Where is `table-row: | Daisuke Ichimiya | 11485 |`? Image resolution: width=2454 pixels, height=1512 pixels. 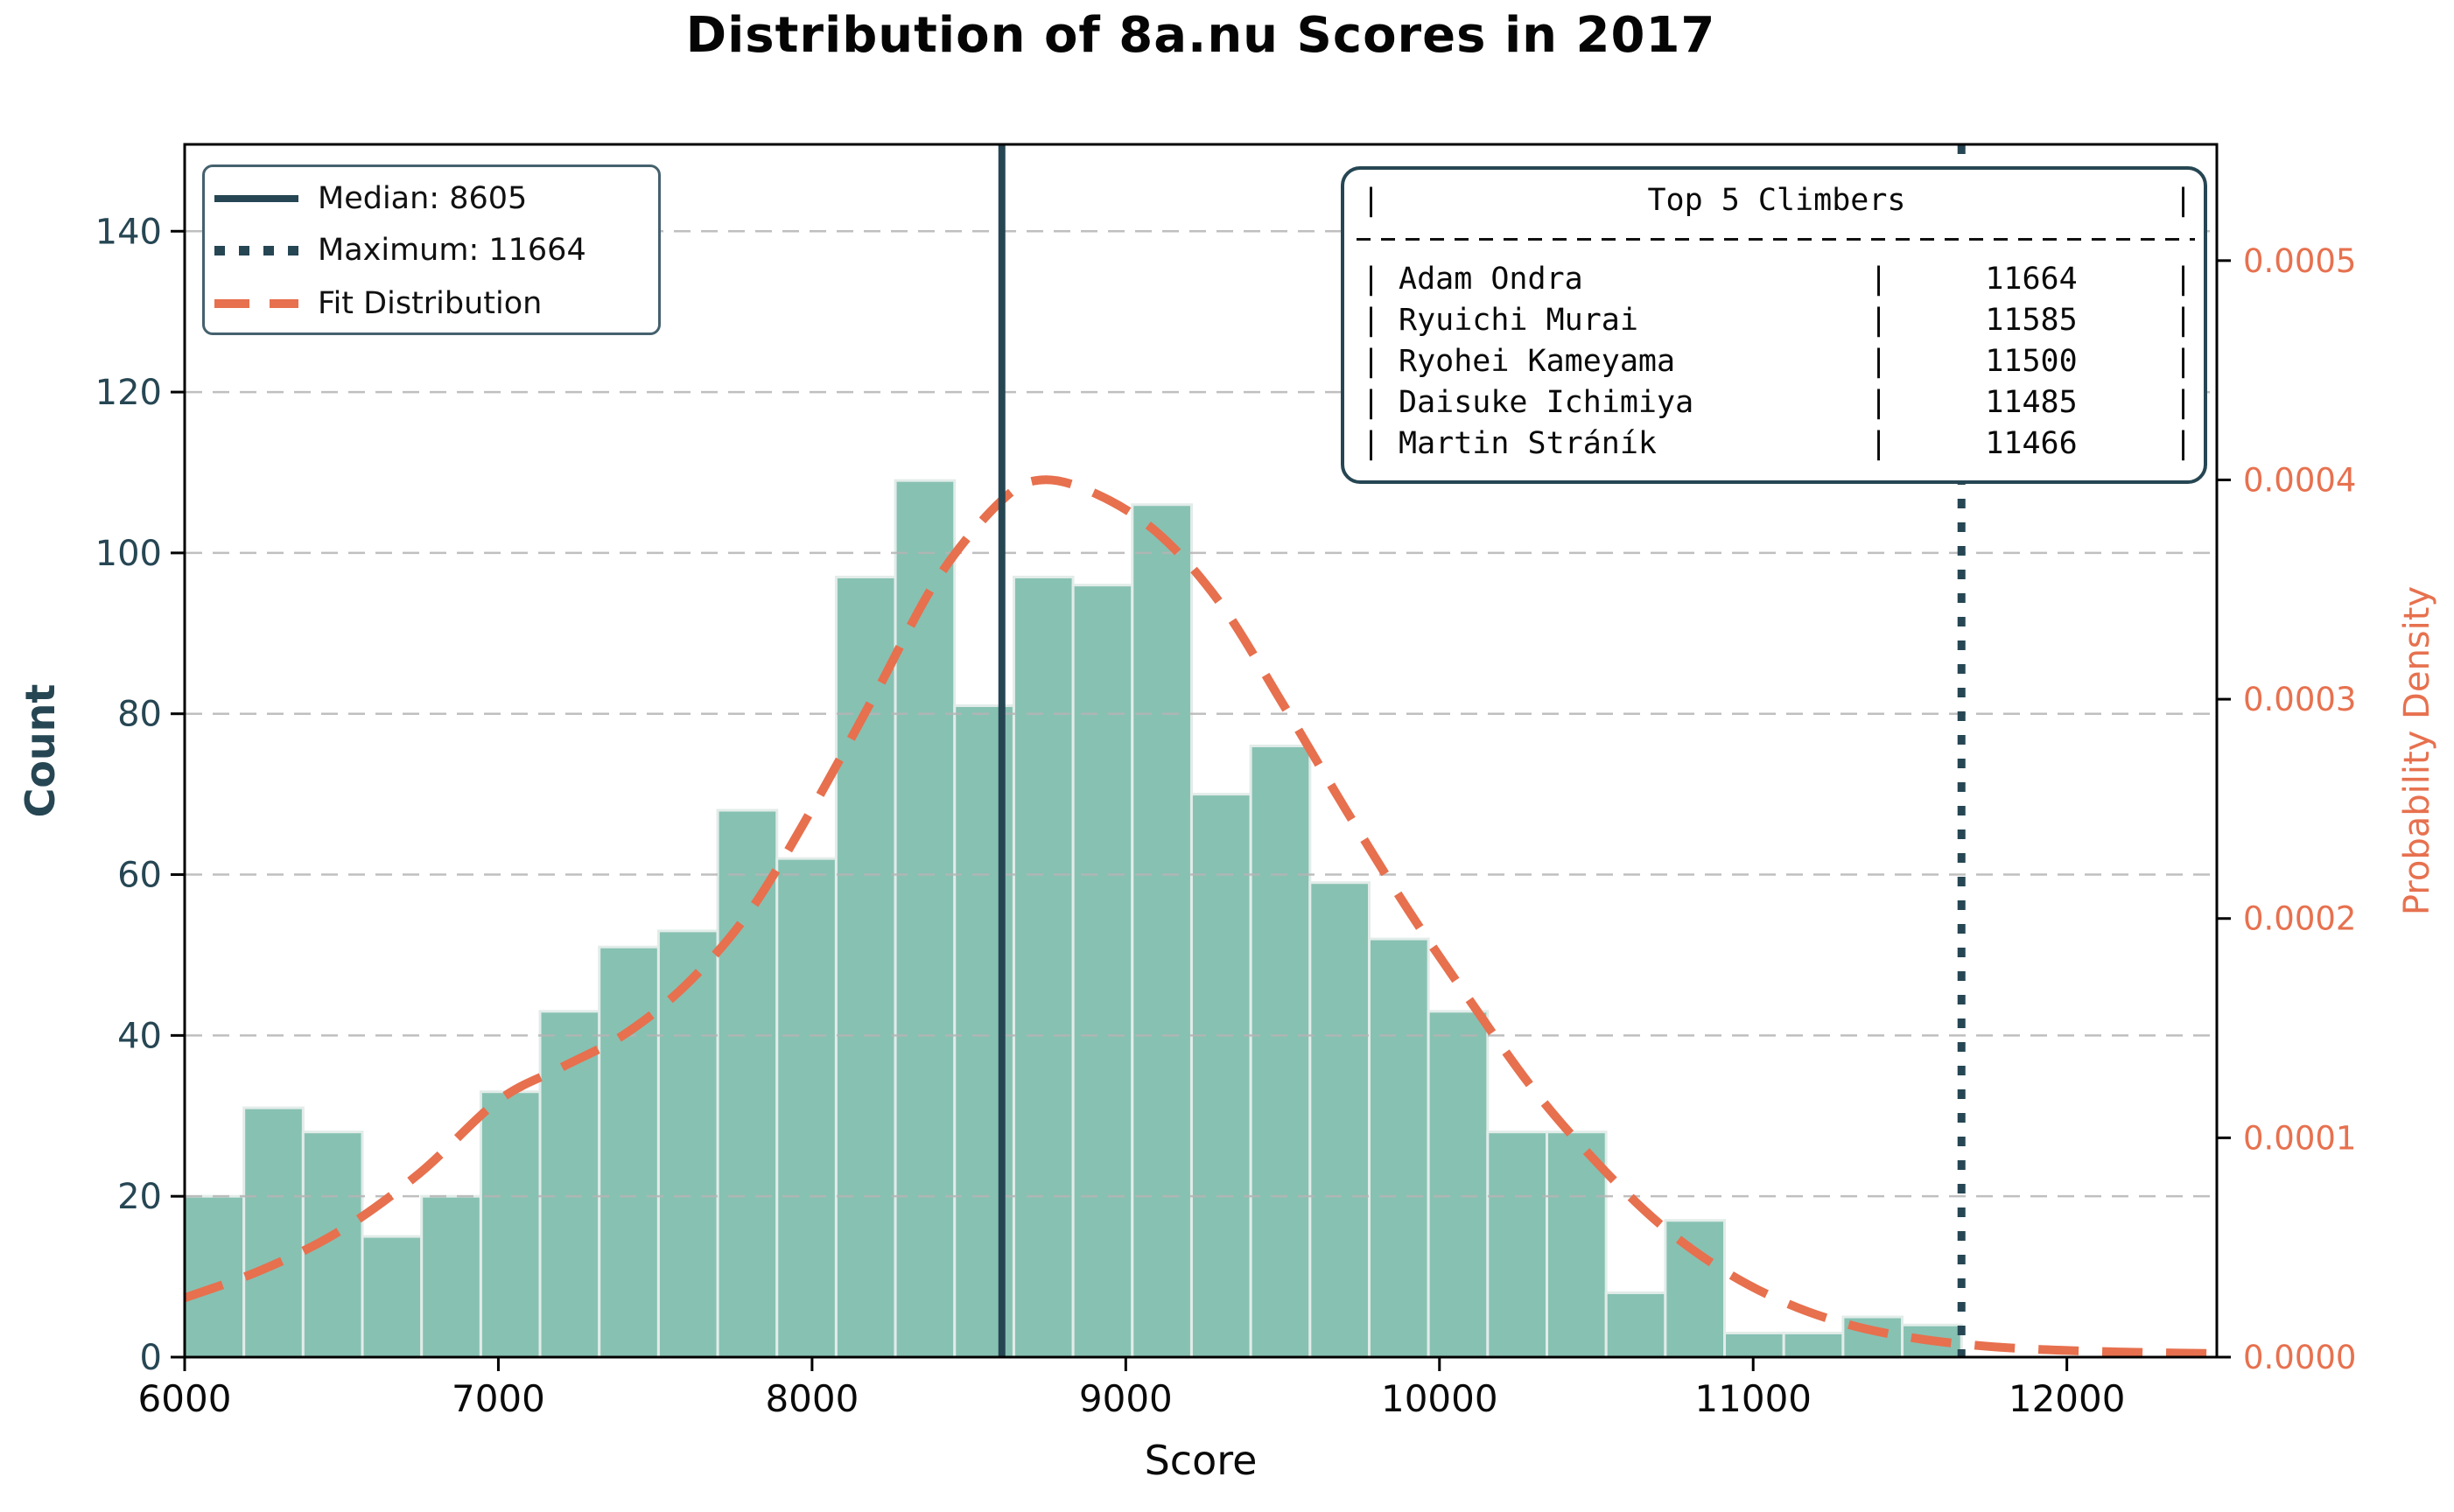 table-row: | Daisuke Ichimiya | 11485 | is located at coordinates (1774, 403).